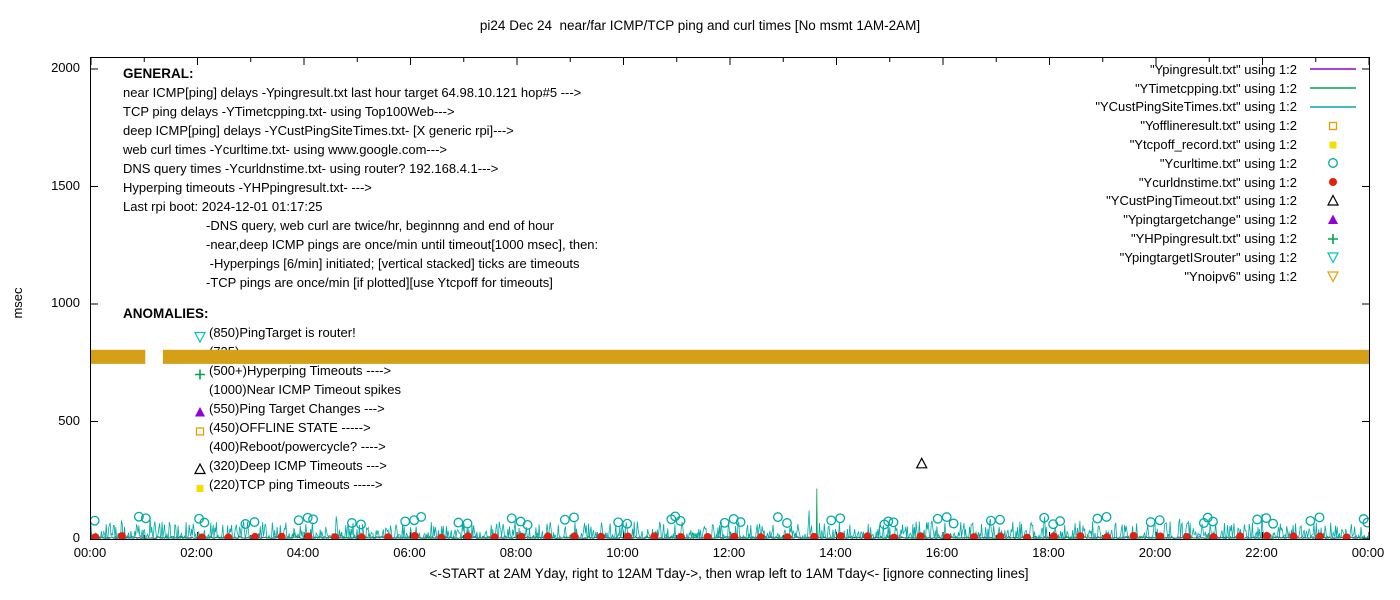 This screenshot has height=600, width=1400. I want to click on y-tick-label: 1500, so click(65, 185).